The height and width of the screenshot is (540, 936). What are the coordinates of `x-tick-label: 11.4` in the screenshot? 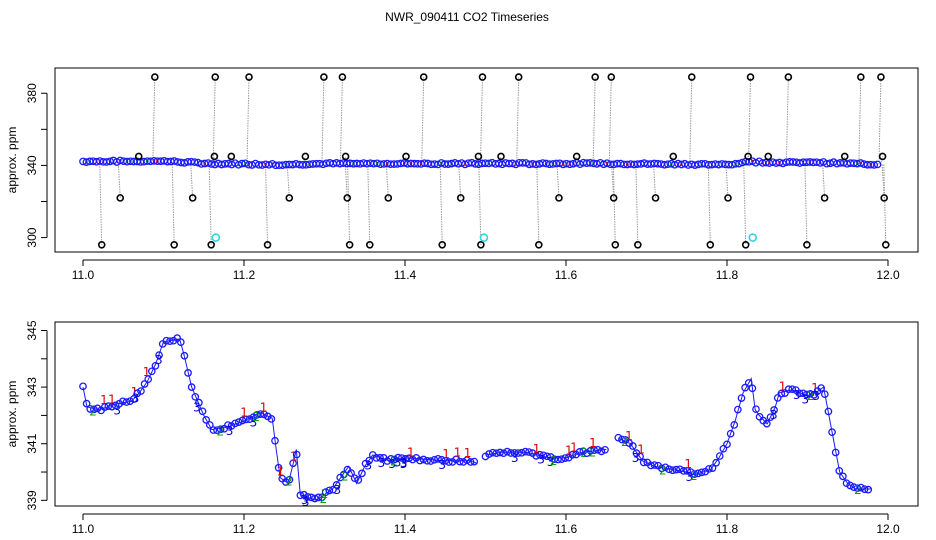 It's located at (405, 275).